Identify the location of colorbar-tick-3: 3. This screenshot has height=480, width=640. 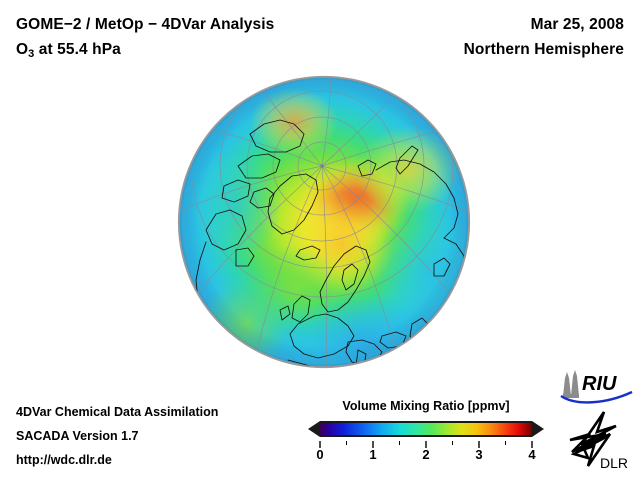
(479, 454).